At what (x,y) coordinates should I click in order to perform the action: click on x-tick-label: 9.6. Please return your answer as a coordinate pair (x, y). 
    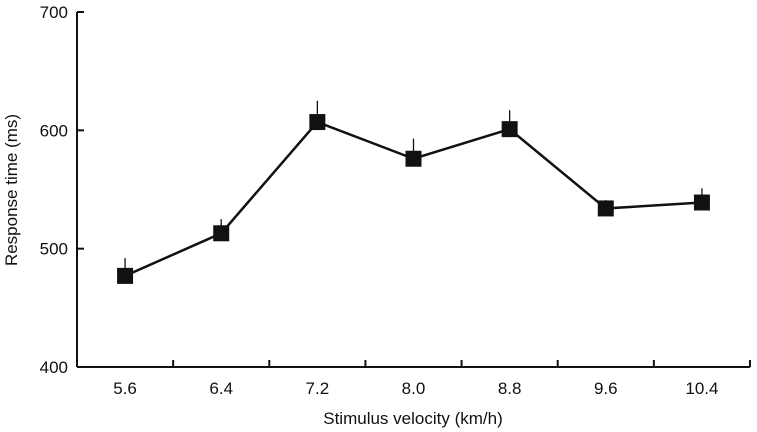
    Looking at the image, I should click on (606, 388).